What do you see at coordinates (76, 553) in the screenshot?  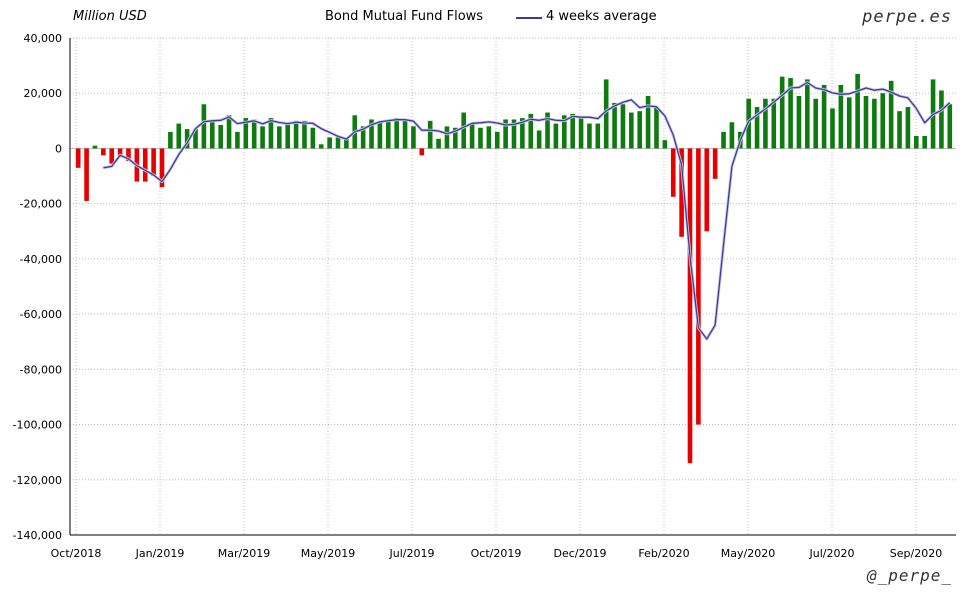 I see `x-tick-label: Oct/2018` at bounding box center [76, 553].